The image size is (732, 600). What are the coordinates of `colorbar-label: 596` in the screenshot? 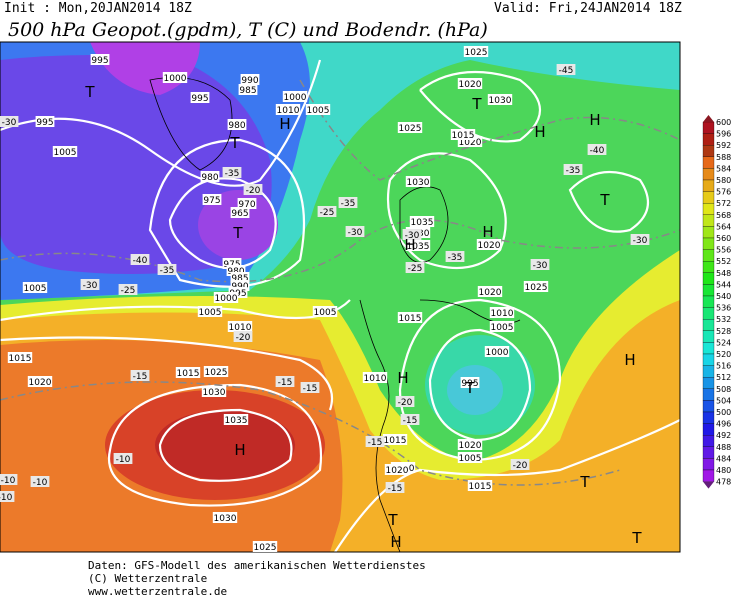 It's located at (723, 134).